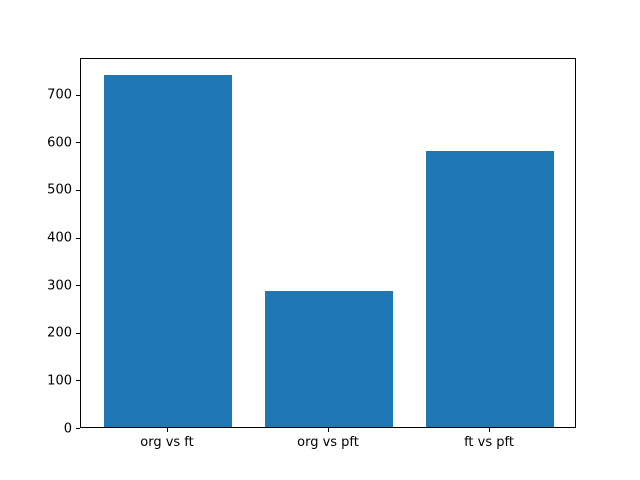 This screenshot has width=640, height=480. Describe the element at coordinates (59, 286) in the screenshot. I see `y-tick-label-300: 300` at that location.